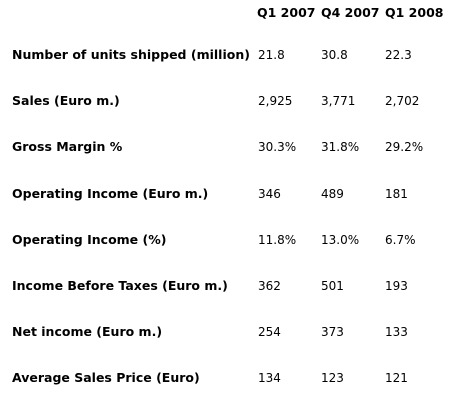  What do you see at coordinates (277, 239) in the screenshot?
I see `table-cell: 11.8%` at bounding box center [277, 239].